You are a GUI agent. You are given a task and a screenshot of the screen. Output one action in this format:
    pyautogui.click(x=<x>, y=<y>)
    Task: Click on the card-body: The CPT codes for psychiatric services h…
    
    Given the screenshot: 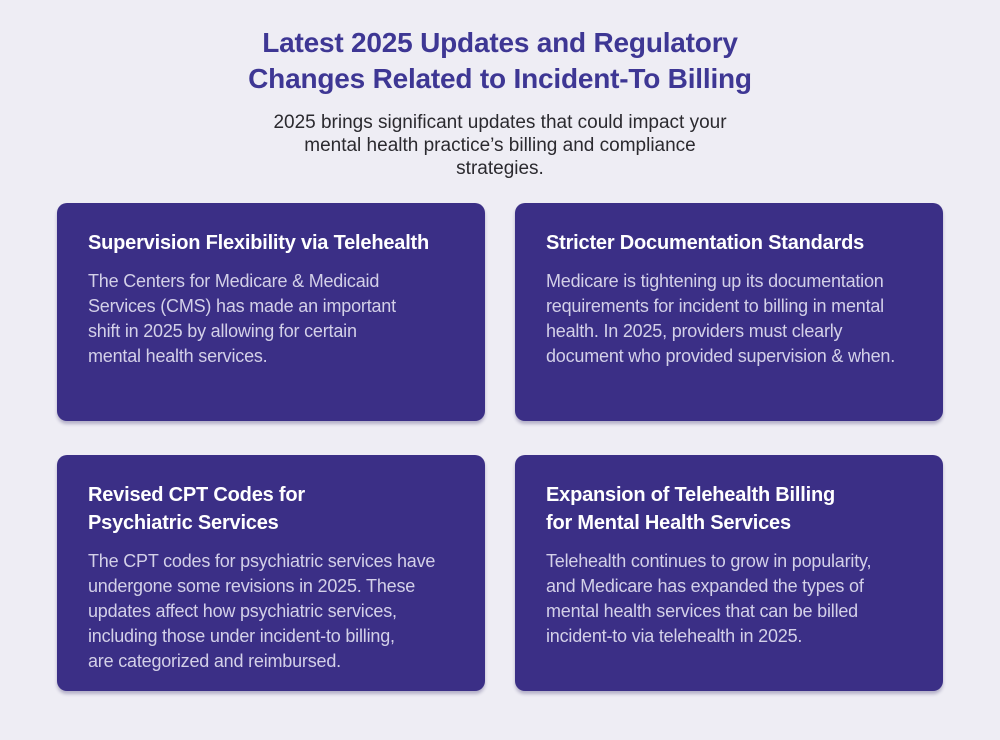 What is the action you would take?
    pyautogui.click(x=262, y=611)
    